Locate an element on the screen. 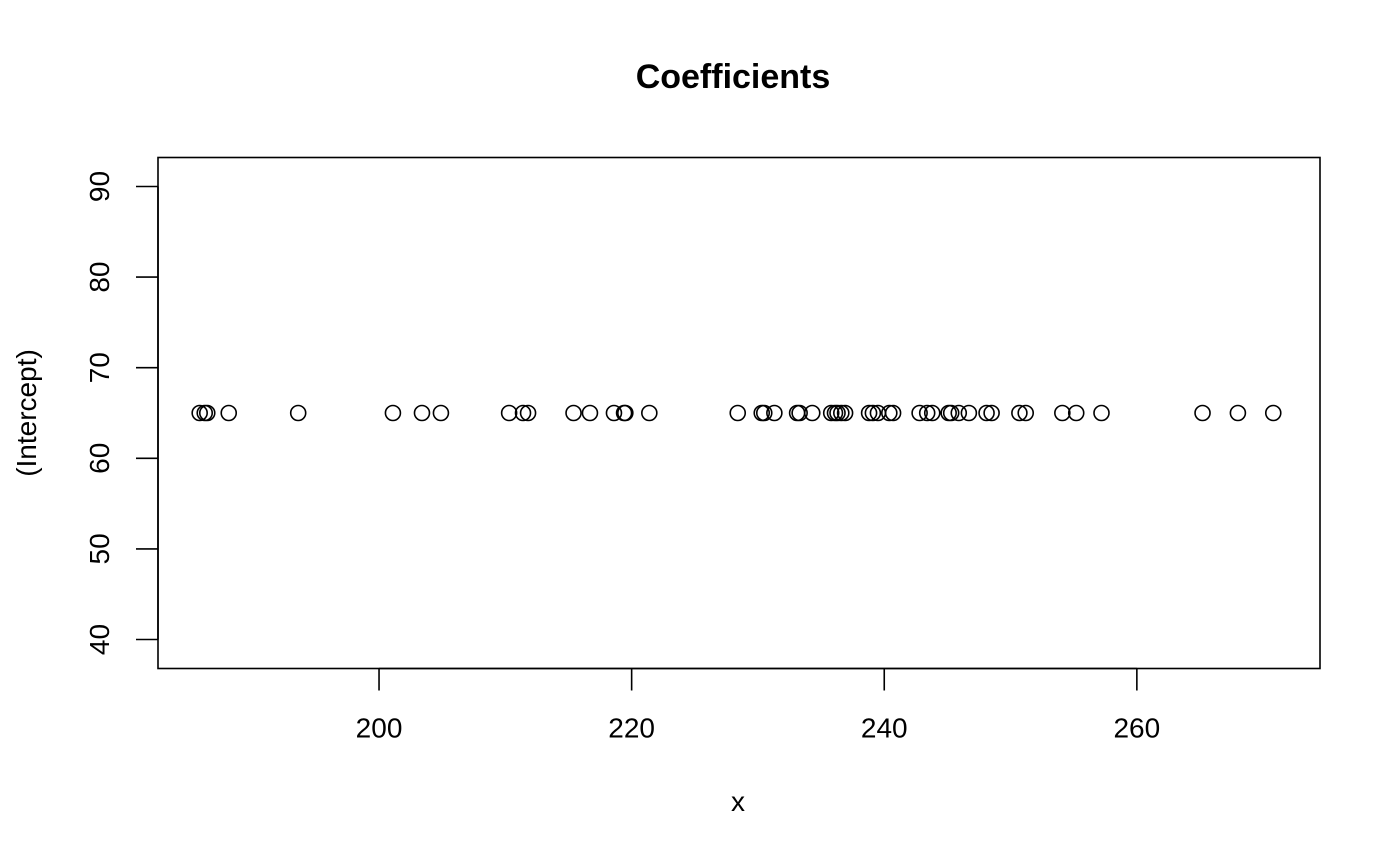 The height and width of the screenshot is (865, 1400). x-axis: 200 220 240 260 is located at coordinates (758, 705).